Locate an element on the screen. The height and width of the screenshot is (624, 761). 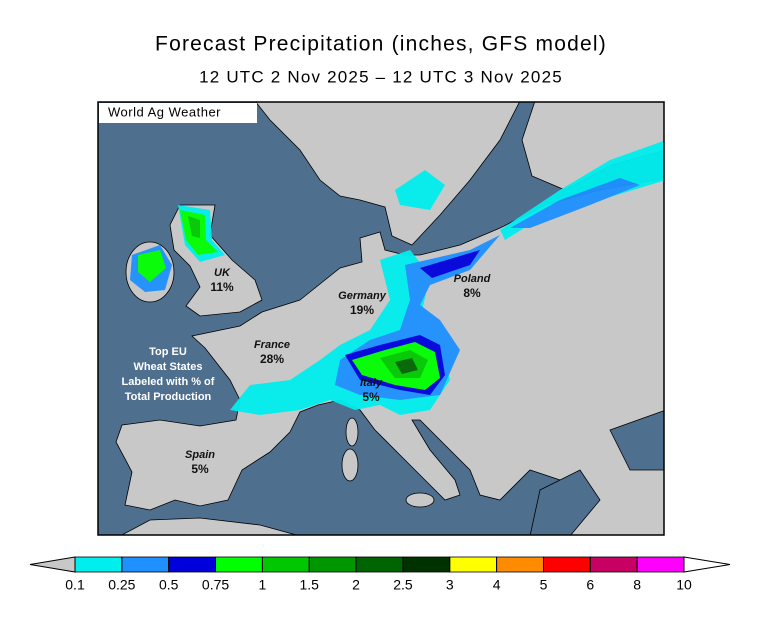
colorbar-label: 6 is located at coordinates (590, 585).